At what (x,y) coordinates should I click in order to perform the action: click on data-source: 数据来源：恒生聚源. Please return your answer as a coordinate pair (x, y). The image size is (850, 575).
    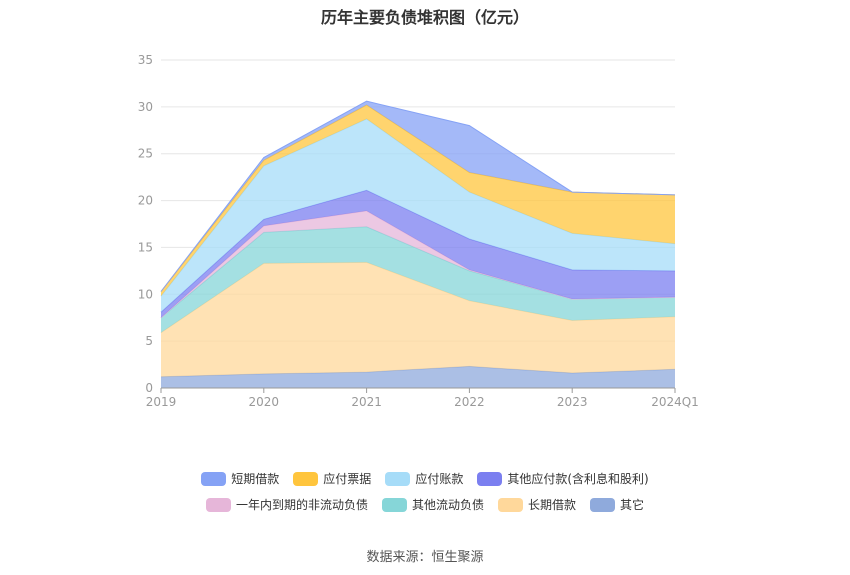
    Looking at the image, I should click on (425, 557).